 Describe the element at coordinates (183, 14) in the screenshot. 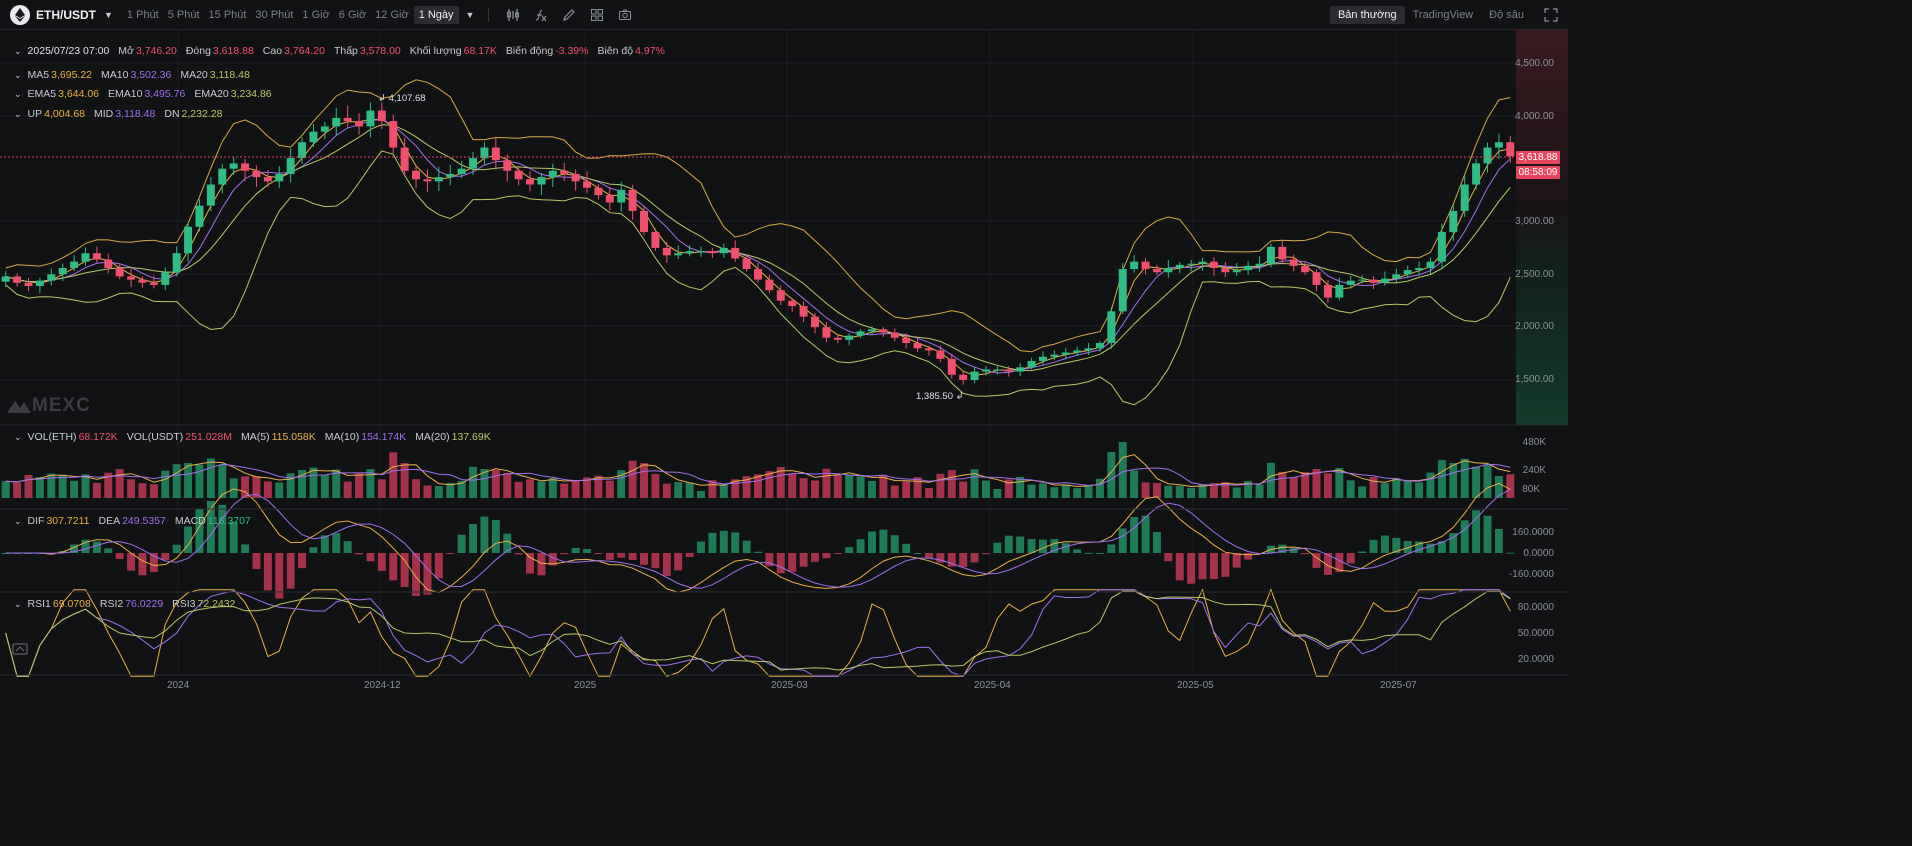

I see `interval-5m: 5 Phút` at that location.